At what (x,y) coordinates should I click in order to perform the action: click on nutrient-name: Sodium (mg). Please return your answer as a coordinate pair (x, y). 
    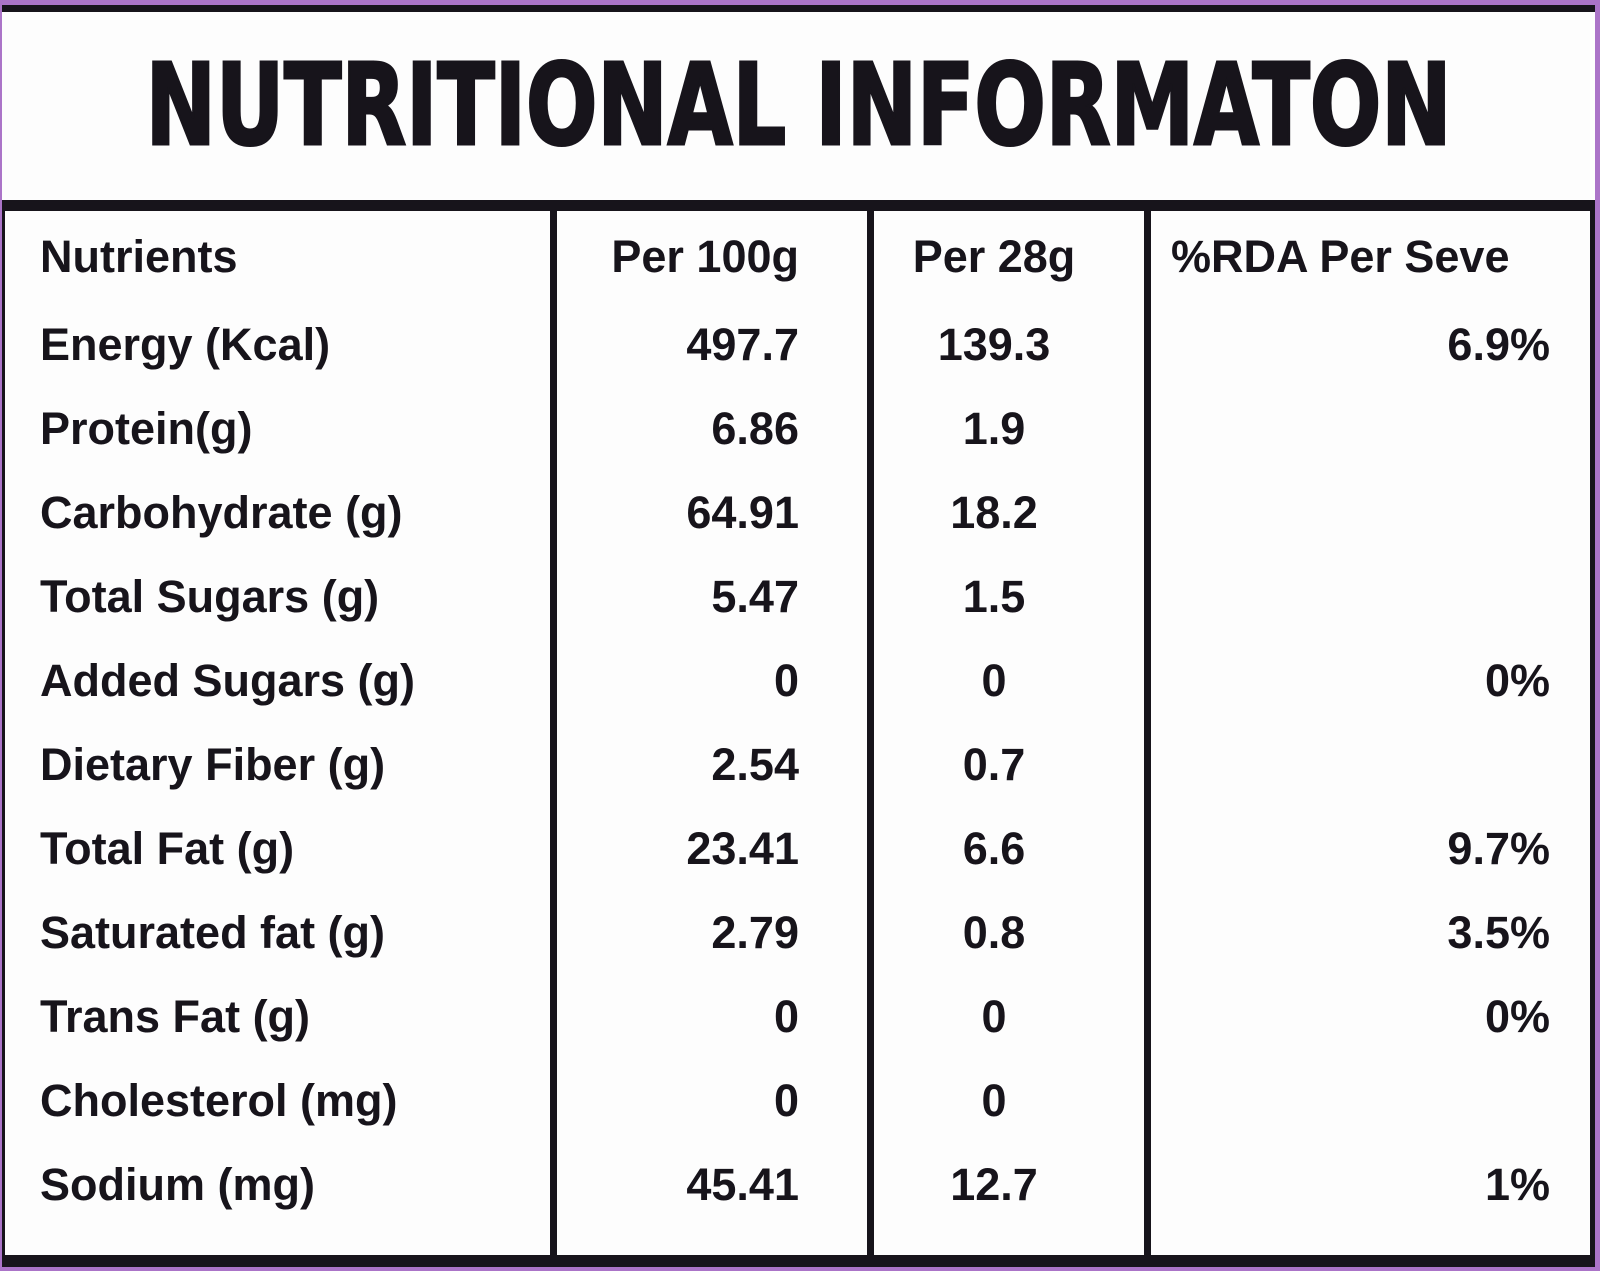
    Looking at the image, I should click on (177, 1184).